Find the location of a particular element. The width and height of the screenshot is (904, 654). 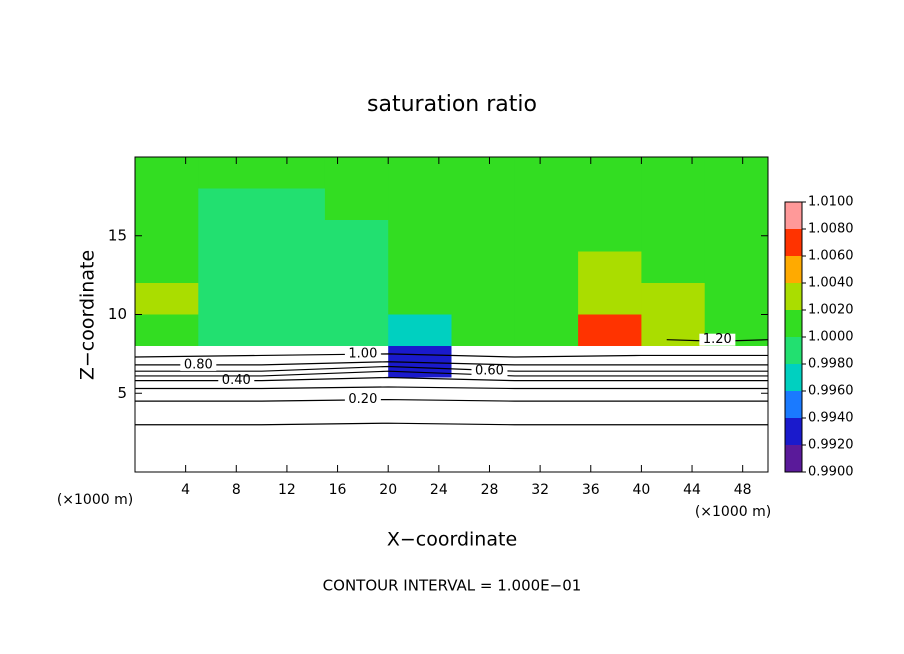

contour-label: 1.00 is located at coordinates (362, 353).